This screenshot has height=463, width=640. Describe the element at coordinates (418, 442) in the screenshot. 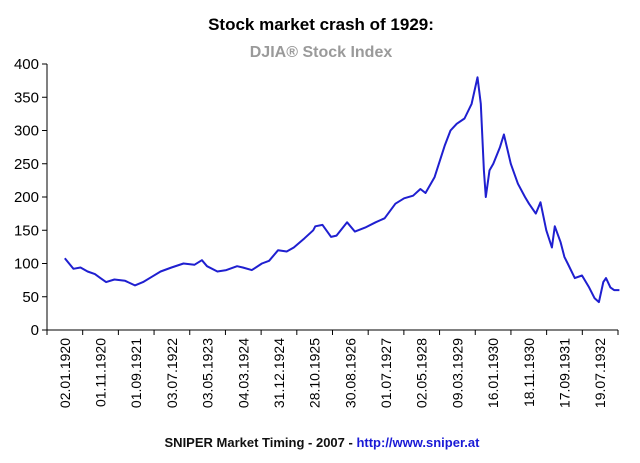

I see `footer-link: http://www.sniper.at` at that location.